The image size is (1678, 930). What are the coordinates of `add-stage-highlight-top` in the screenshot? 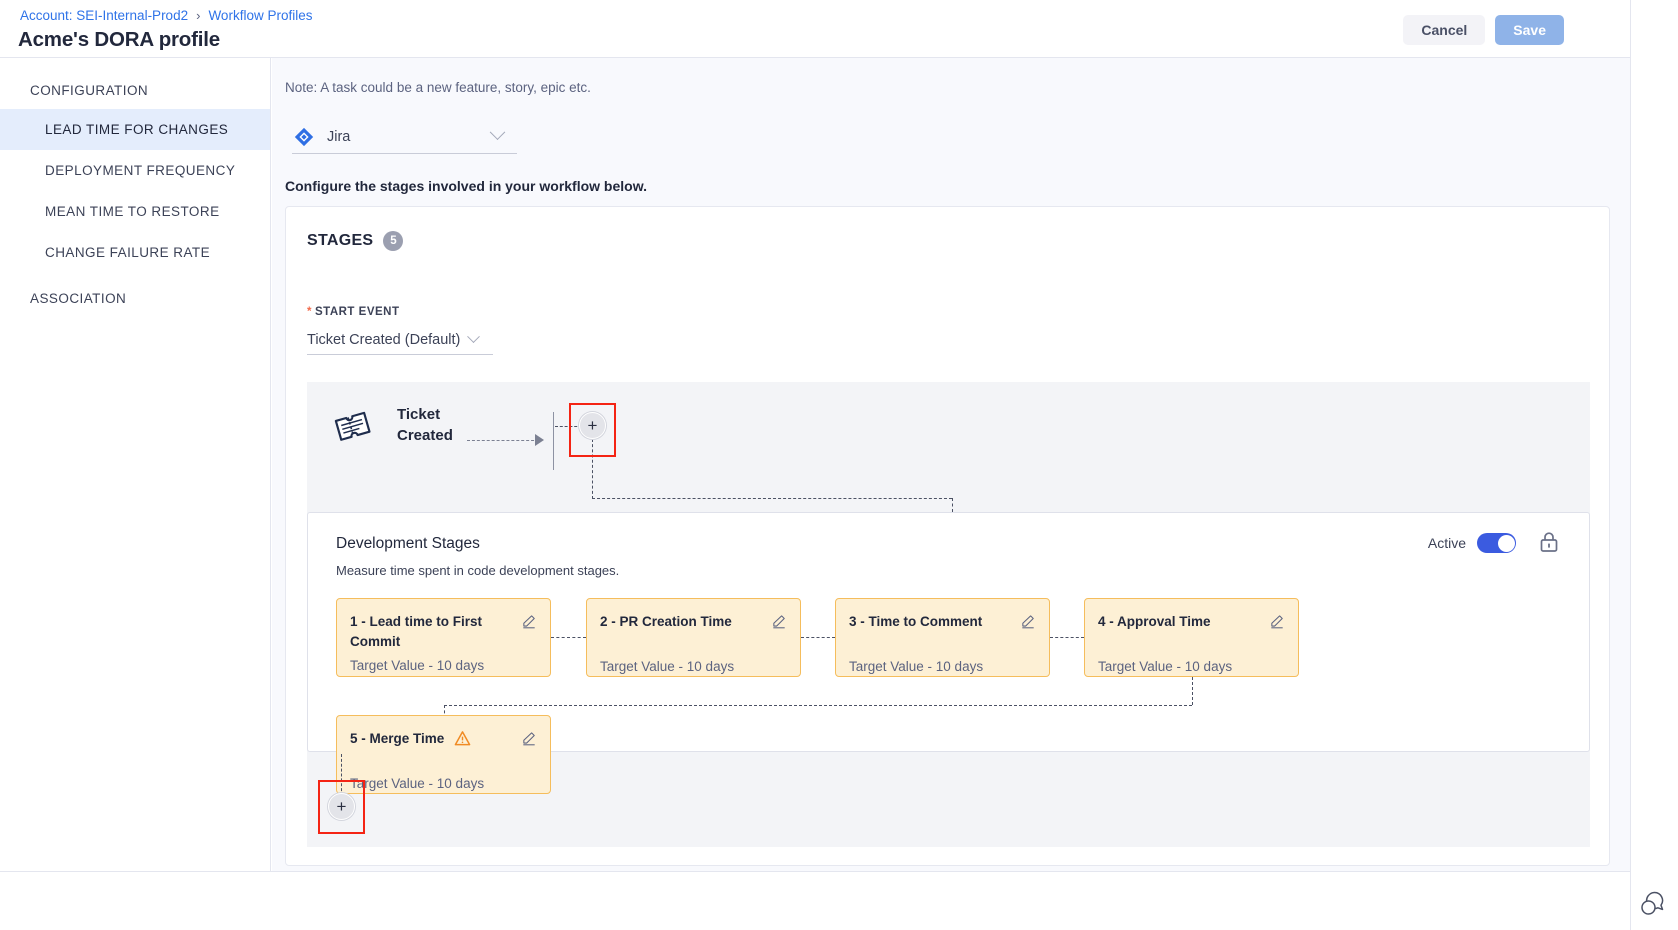 It's located at (592, 430).